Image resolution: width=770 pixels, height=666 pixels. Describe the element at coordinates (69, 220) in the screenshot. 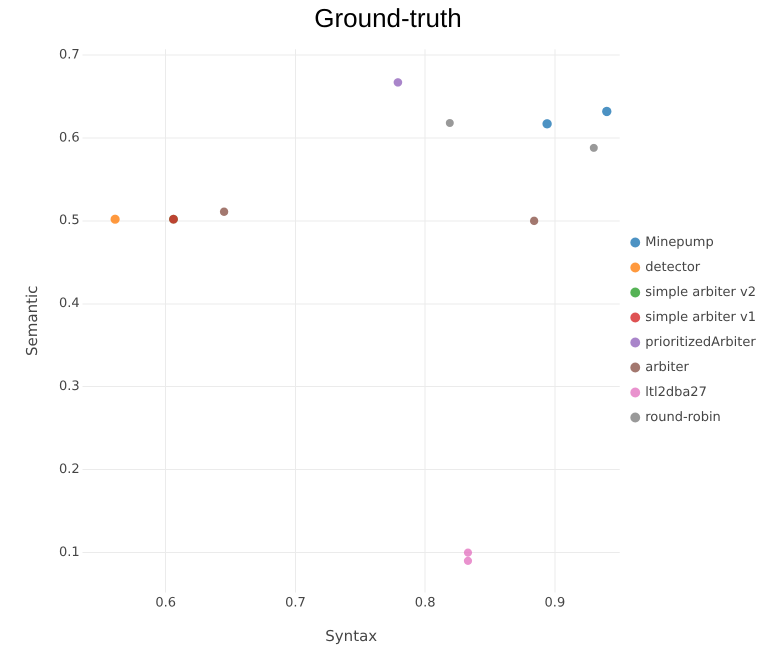

I see `y-tick-label: 0.5` at that location.